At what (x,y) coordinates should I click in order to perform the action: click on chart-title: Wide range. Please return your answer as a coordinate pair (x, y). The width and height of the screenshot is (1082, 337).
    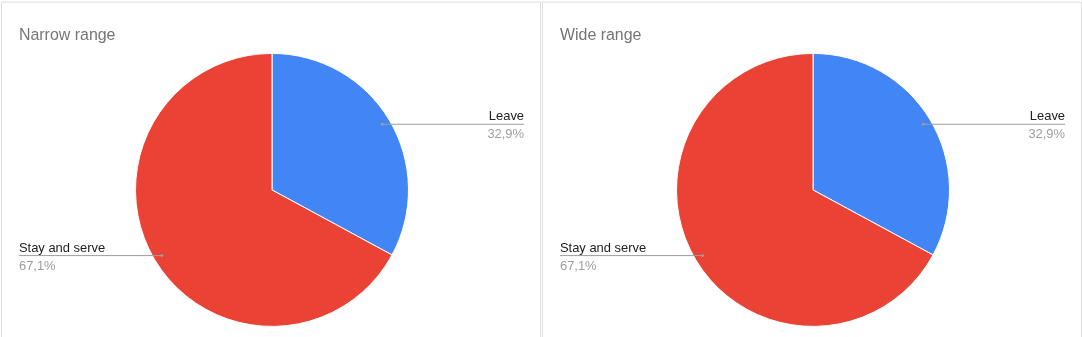
    Looking at the image, I should click on (600, 35).